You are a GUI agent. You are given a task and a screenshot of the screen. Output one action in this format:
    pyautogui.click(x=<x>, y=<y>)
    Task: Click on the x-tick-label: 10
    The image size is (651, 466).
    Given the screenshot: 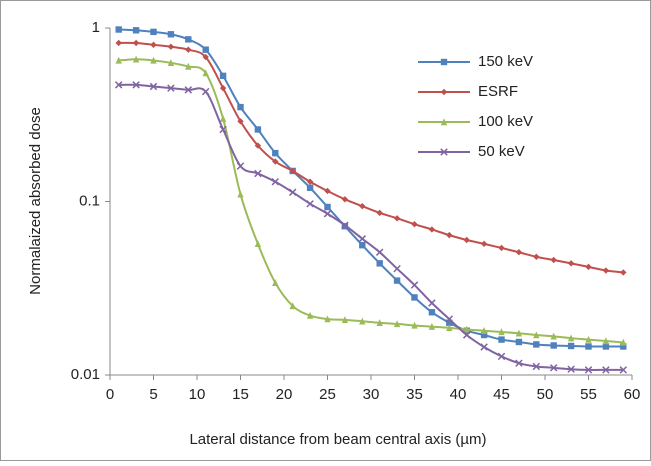 What is the action you would take?
    pyautogui.click(x=197, y=394)
    